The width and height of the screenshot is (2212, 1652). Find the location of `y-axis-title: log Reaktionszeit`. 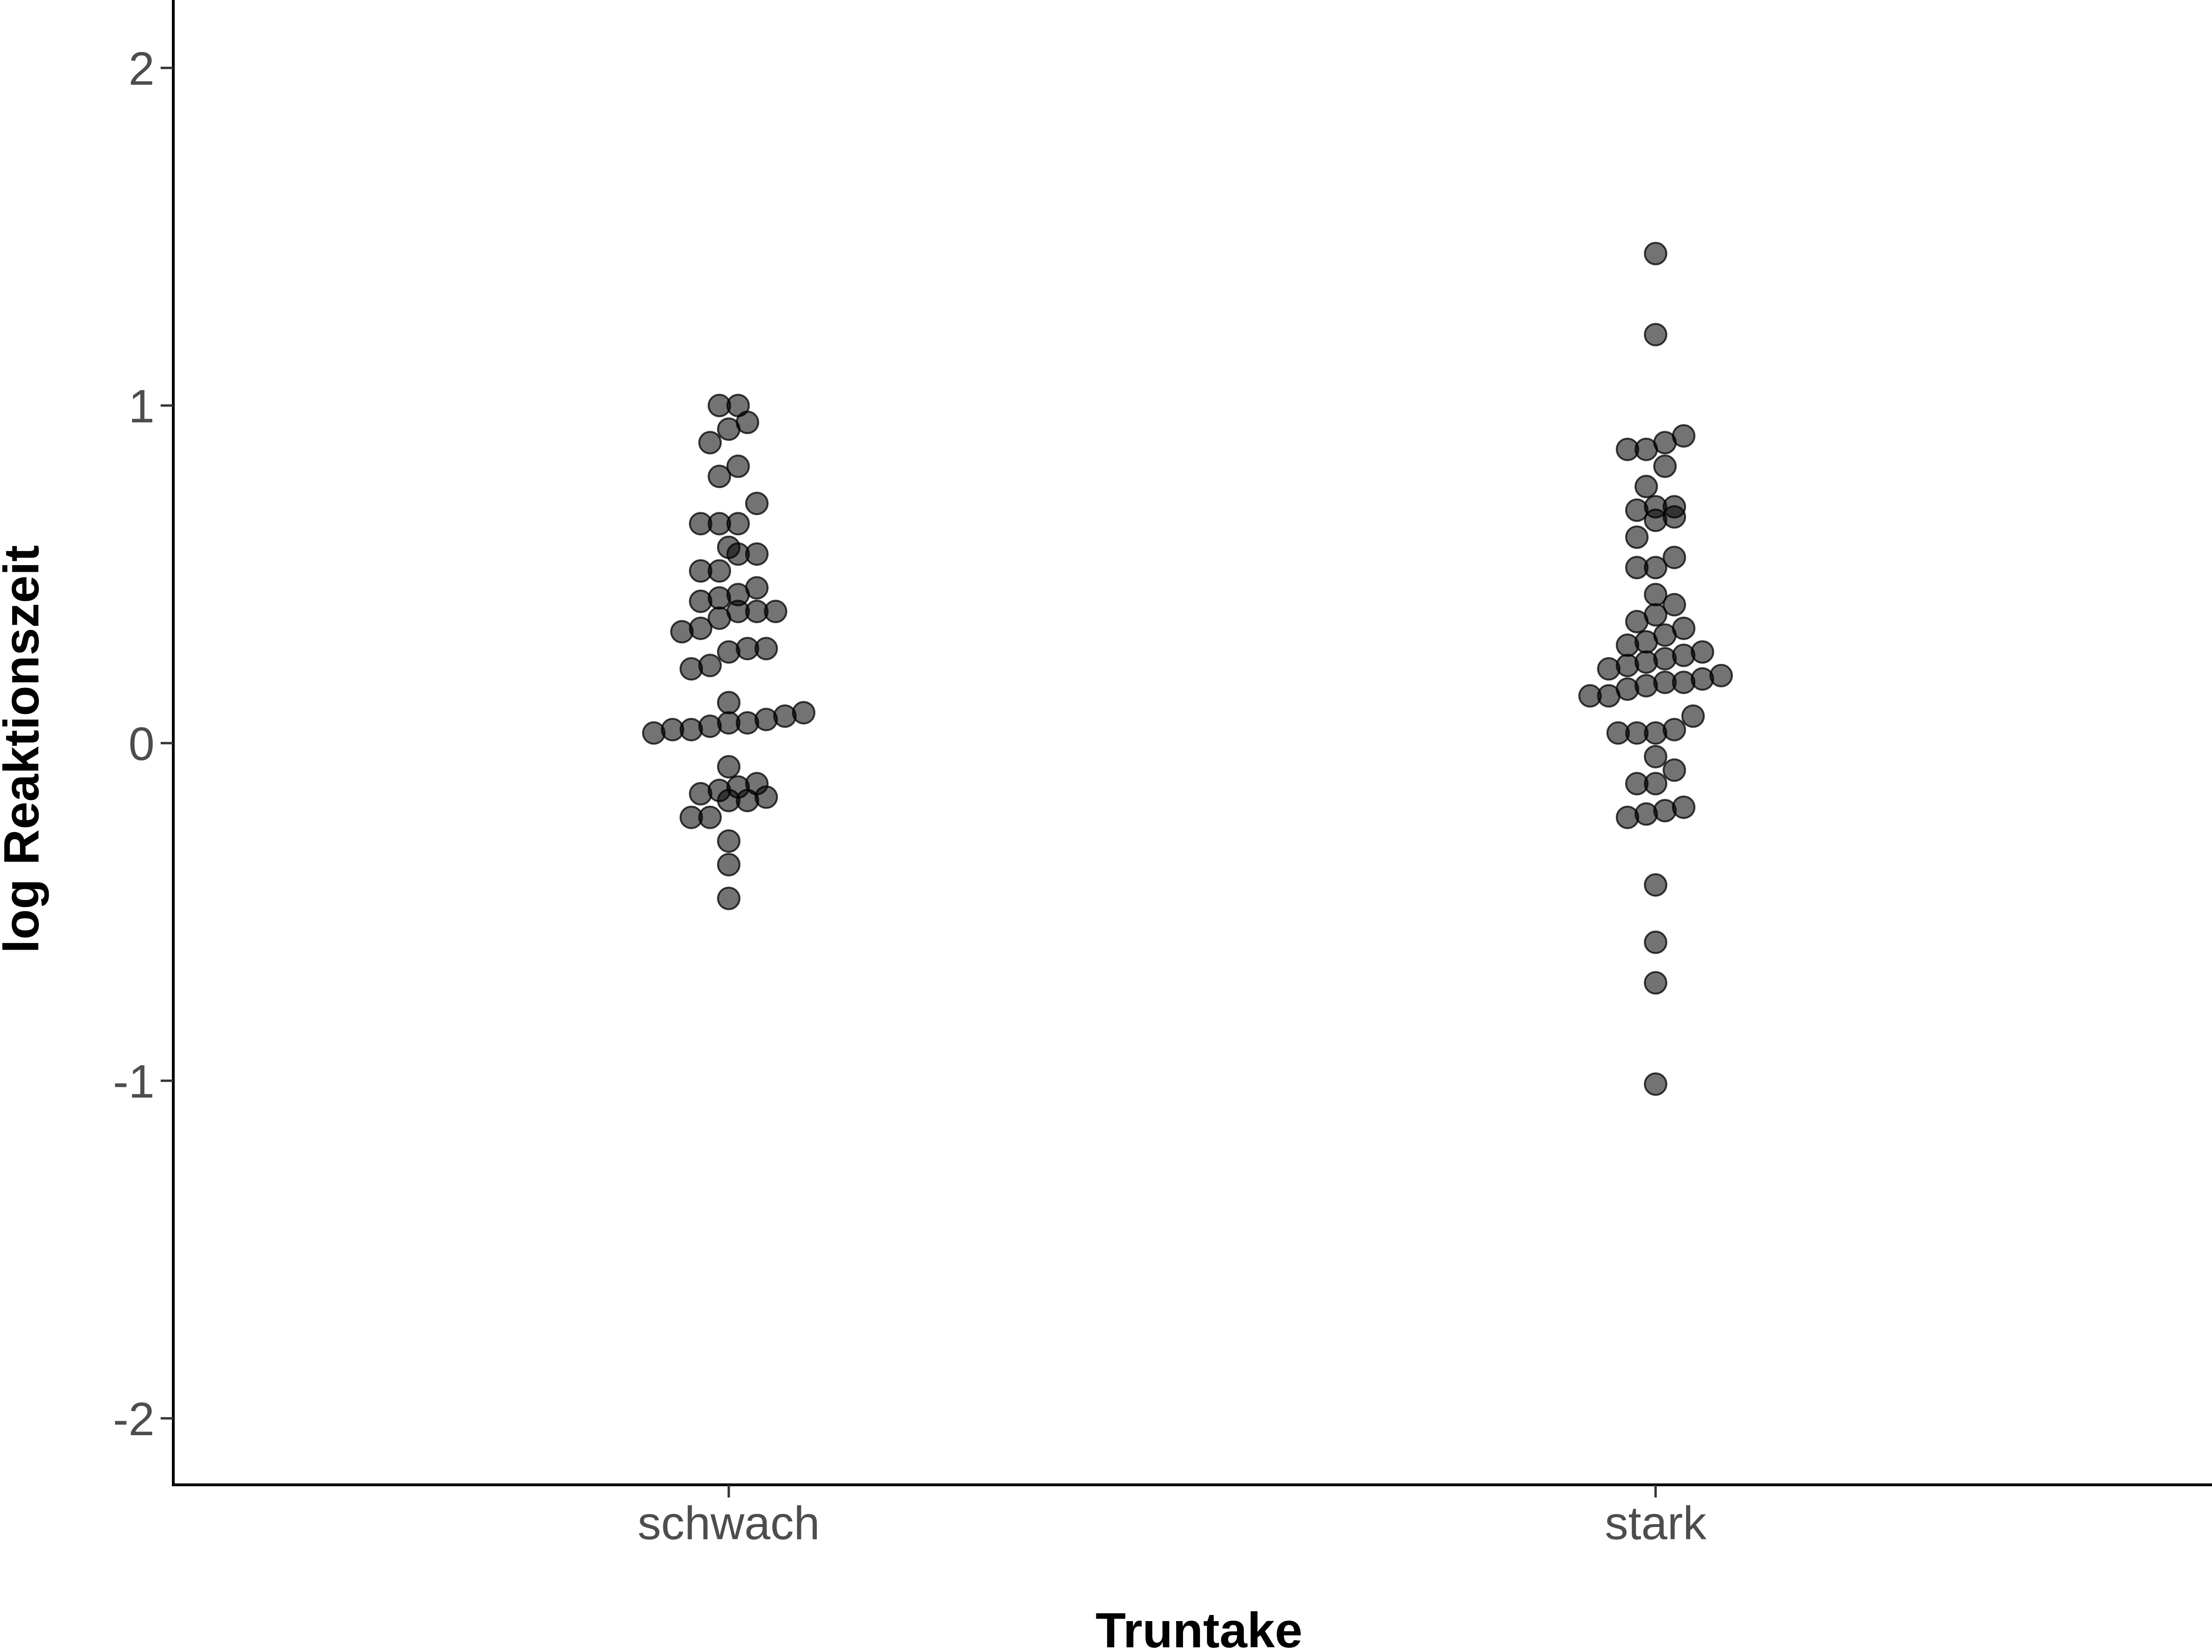

y-axis-title: log Reaktionszeit is located at coordinates (25, 749).